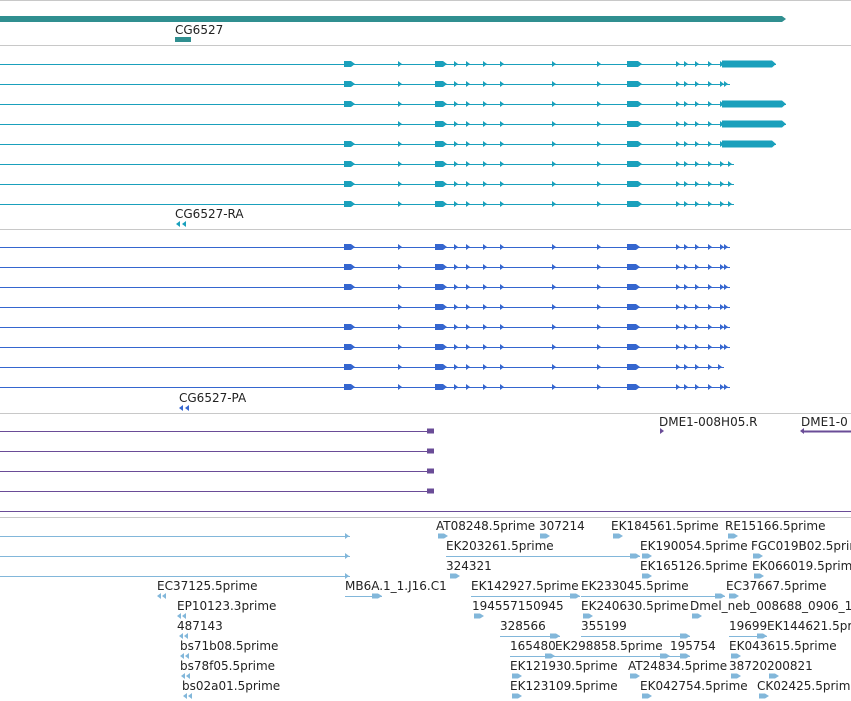  Describe the element at coordinates (802, 431) in the screenshot. I see `primer-marker` at that location.